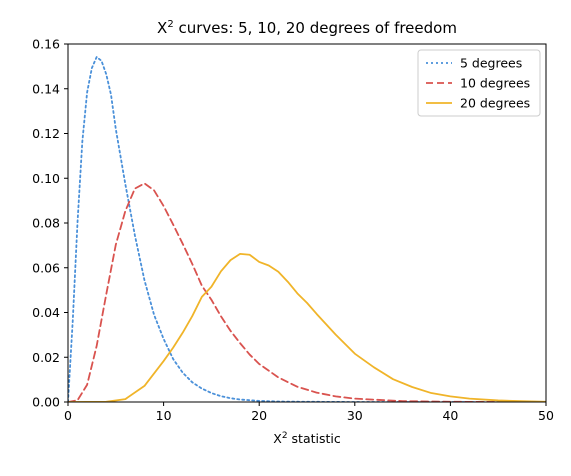 Image resolution: width=571 pixels, height=476 pixels. What do you see at coordinates (46, 133) in the screenshot?
I see `y-tick-label: 0.12` at bounding box center [46, 133].